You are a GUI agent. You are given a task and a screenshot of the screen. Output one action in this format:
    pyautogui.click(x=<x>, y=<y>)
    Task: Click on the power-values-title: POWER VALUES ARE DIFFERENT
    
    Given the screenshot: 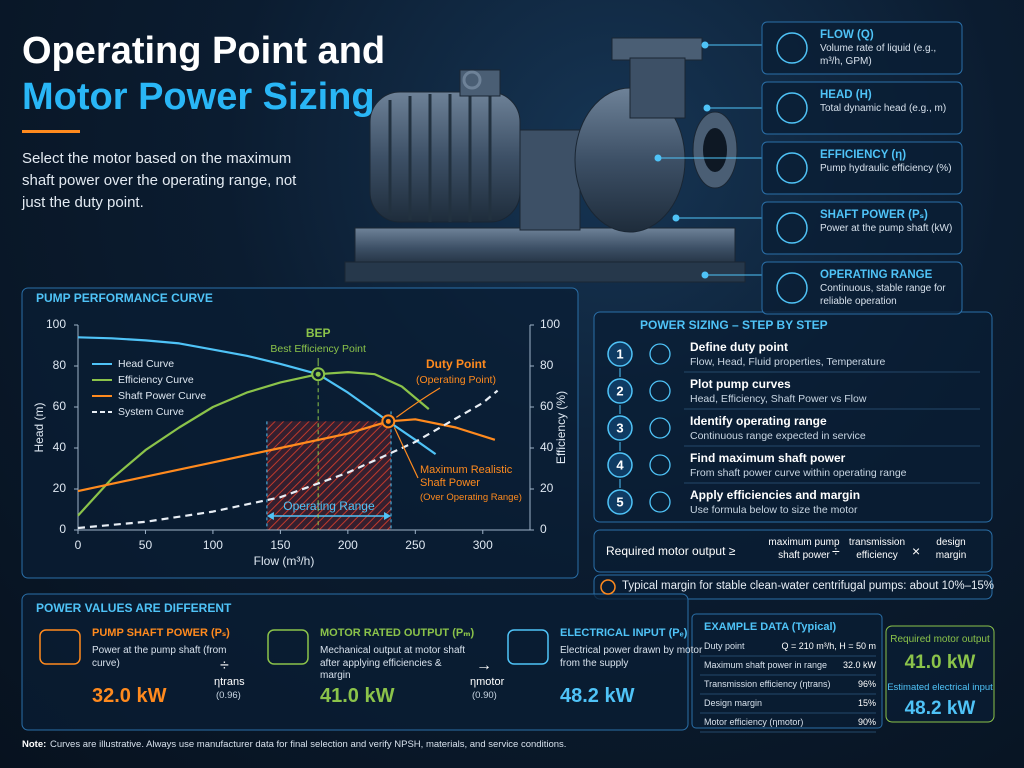 What is the action you would take?
    pyautogui.click(x=134, y=608)
    